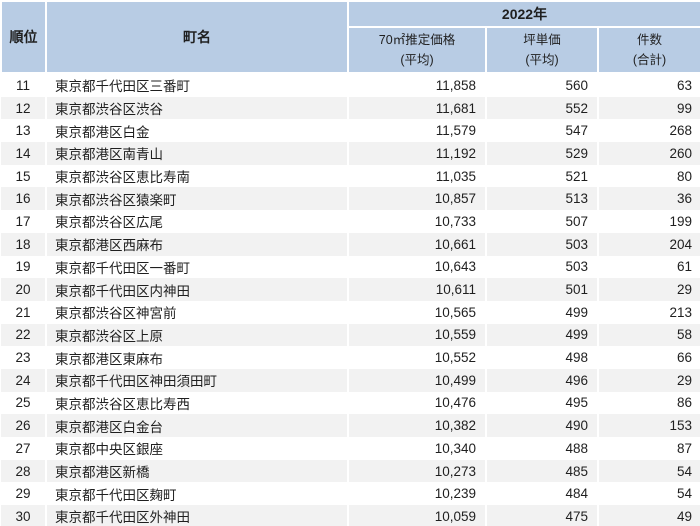 This screenshot has height=526, width=700. Describe the element at coordinates (649, 40) in the screenshot. I see `header-count-line1: 件数` at that location.